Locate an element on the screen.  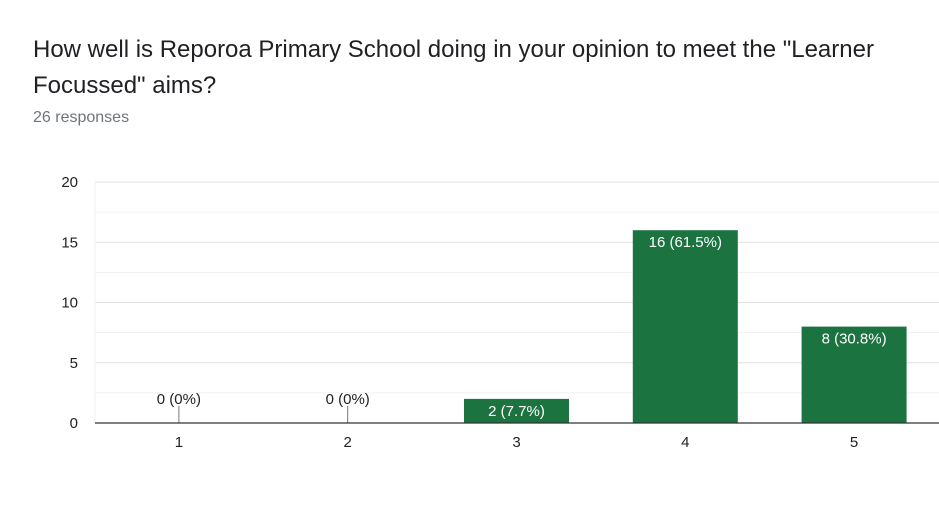
y-tick-label: 10 is located at coordinates (69, 303).